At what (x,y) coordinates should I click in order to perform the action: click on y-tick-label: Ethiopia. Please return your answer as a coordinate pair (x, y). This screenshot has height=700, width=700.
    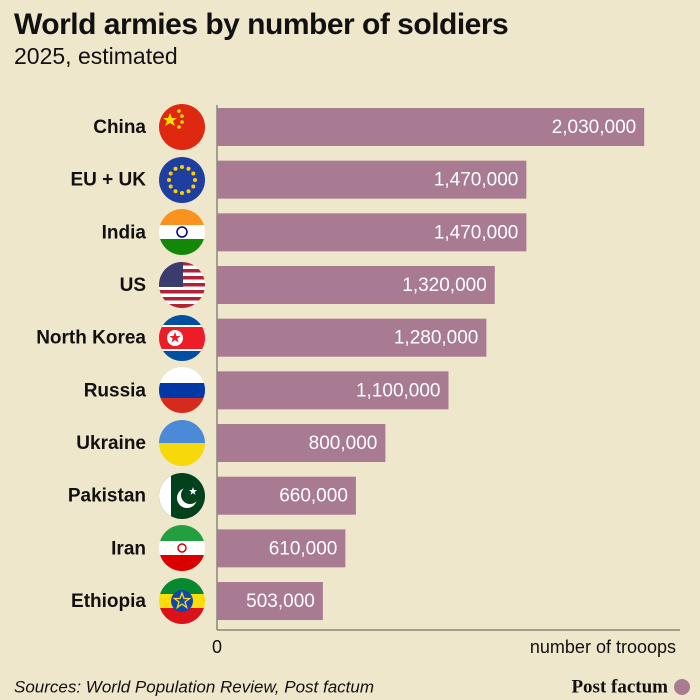
    Looking at the image, I should click on (108, 601).